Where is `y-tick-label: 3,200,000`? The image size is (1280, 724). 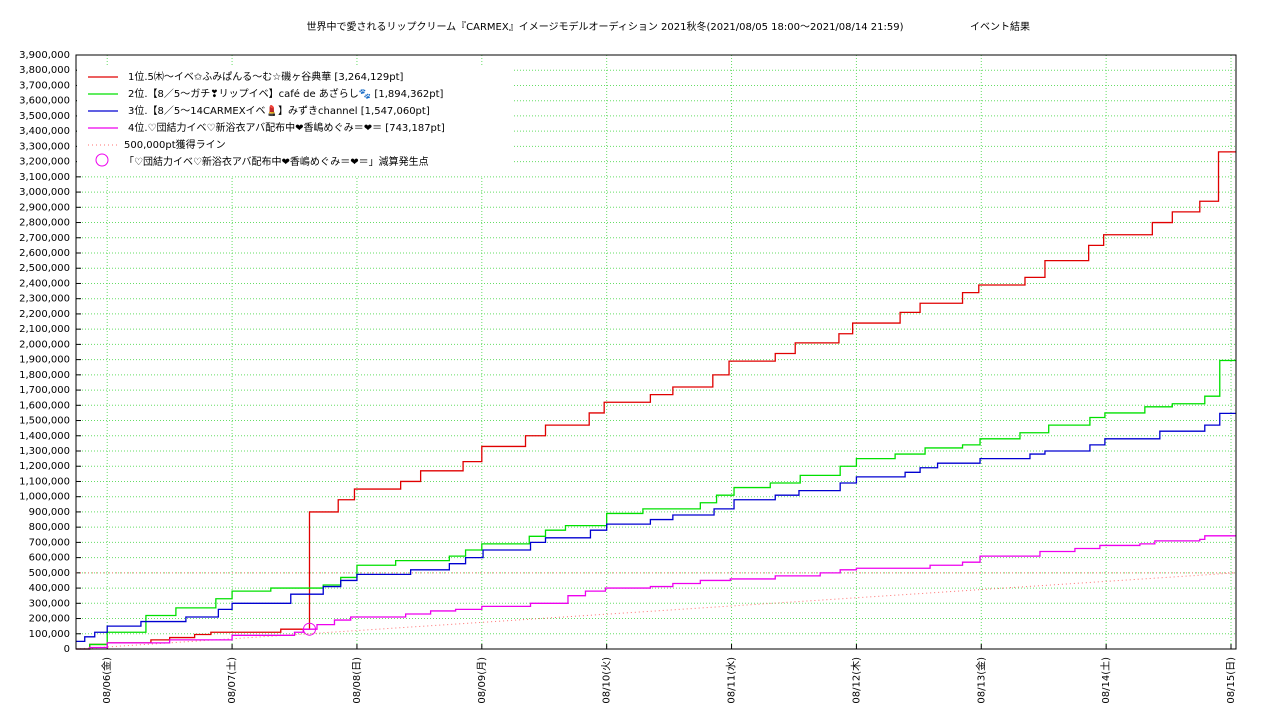
y-tick-label: 3,200,000 is located at coordinates (44, 162).